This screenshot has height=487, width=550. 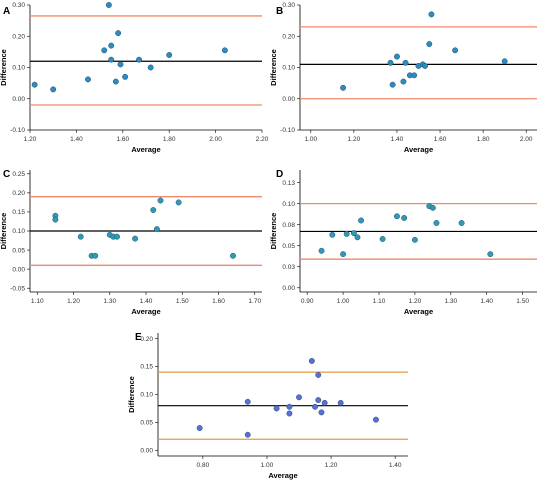 What do you see at coordinates (262, 139) in the screenshot?
I see `x-tick-label: 2.20` at bounding box center [262, 139].